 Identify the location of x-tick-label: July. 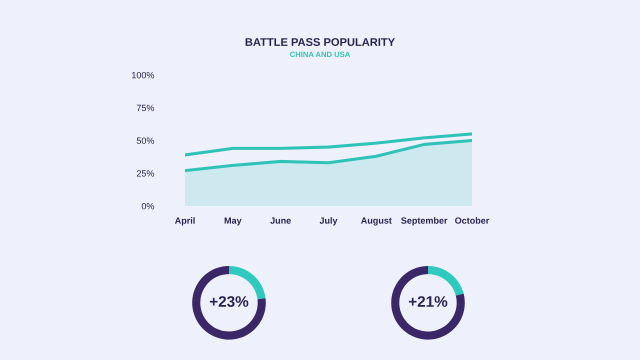
(329, 221).